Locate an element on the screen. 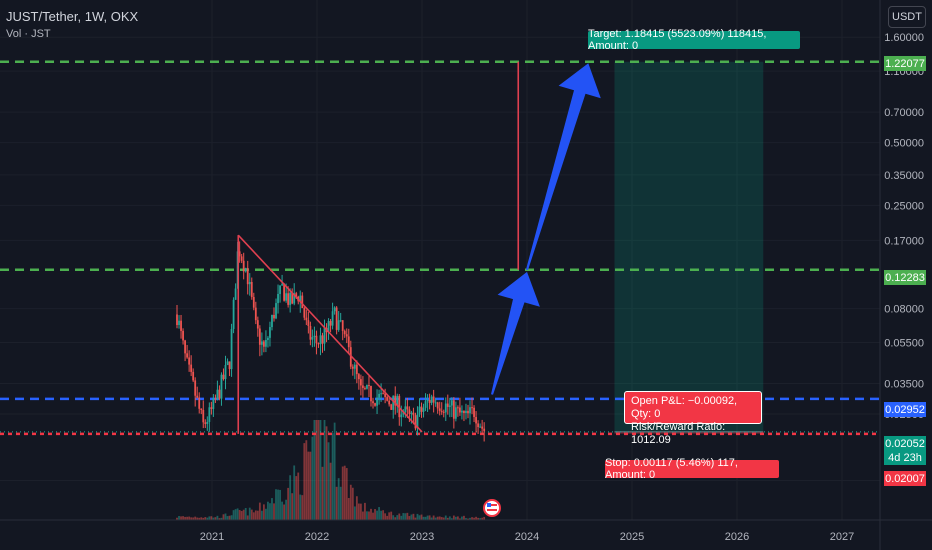 This screenshot has height=550, width=932. position-tool is located at coordinates (689, 247).